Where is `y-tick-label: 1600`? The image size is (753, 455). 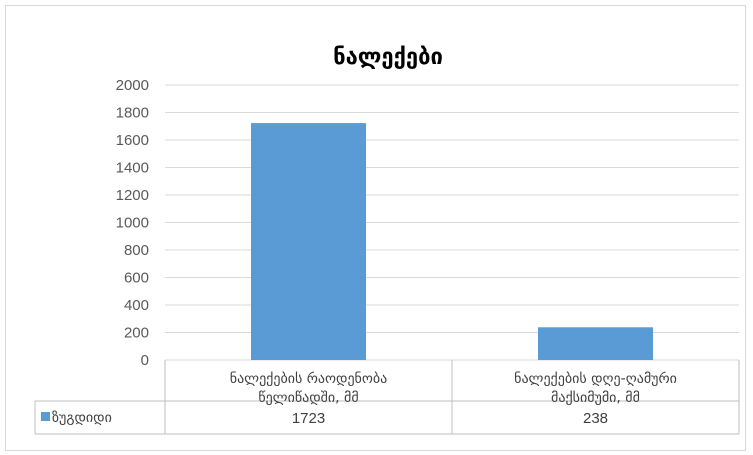 y-tick-label: 1600 is located at coordinates (132, 140).